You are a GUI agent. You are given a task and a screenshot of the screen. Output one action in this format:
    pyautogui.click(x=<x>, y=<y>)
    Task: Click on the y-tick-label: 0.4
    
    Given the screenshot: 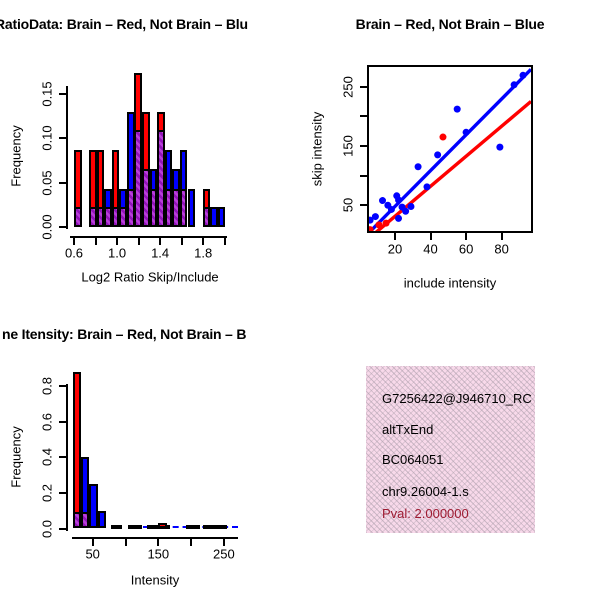 What is the action you would take?
    pyautogui.click(x=47, y=457)
    